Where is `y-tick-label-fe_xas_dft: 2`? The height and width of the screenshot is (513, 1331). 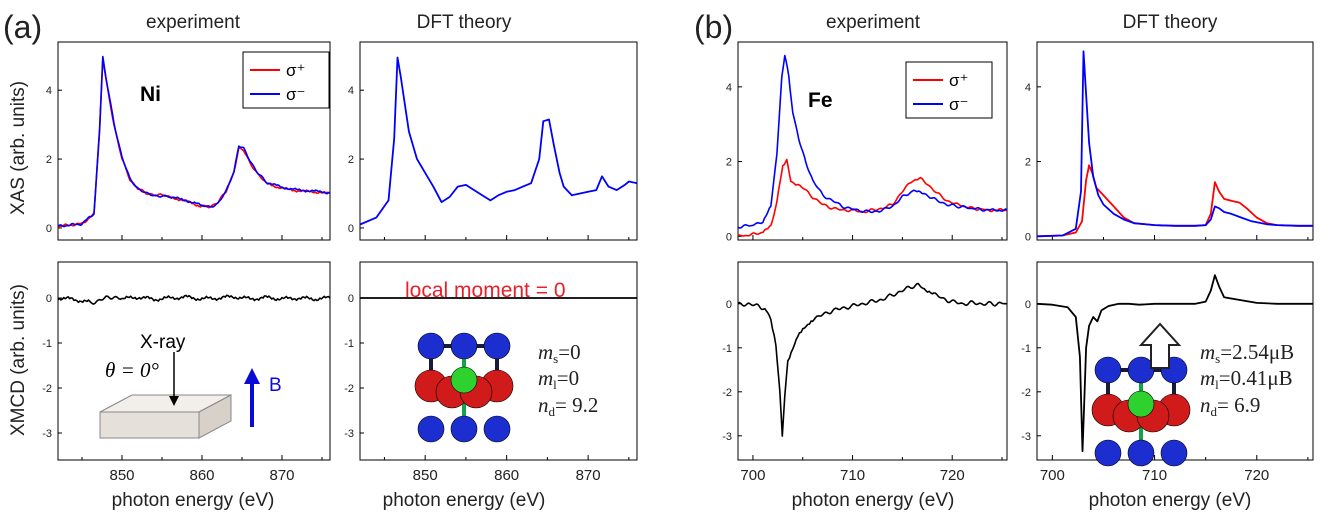 y-tick-label-fe_xas_dft: 2 is located at coordinates (1028, 163).